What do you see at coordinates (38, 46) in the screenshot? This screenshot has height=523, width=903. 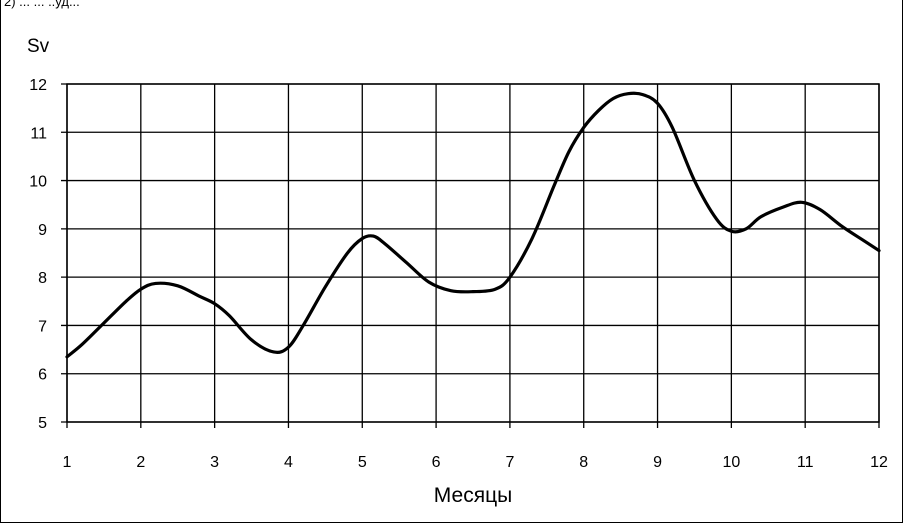 I see `y-axis-label: Sv` at bounding box center [38, 46].